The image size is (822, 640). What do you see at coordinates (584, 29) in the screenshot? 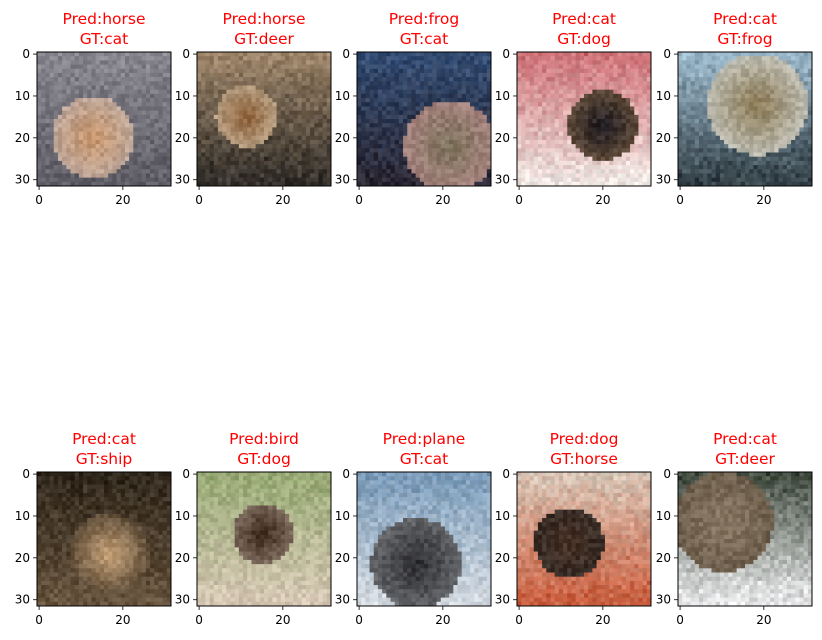
I see `subplot-title: Pred:cat GT:dog` at bounding box center [584, 29].